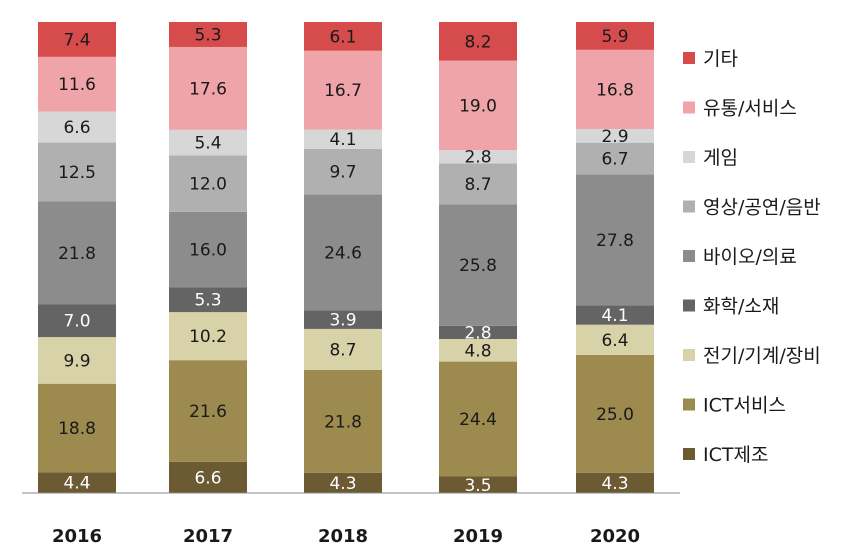 Image resolution: width=862 pixels, height=557 pixels. I want to click on bar-value-label: 7.0, so click(76, 322).